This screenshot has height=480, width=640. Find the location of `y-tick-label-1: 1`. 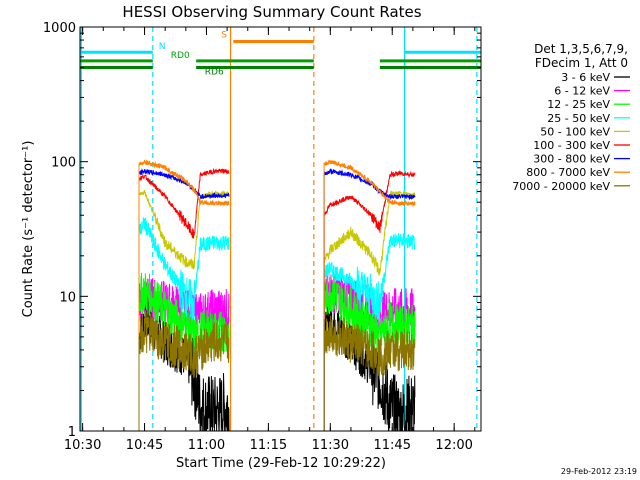

y-tick-label-1: 1 is located at coordinates (72, 432).